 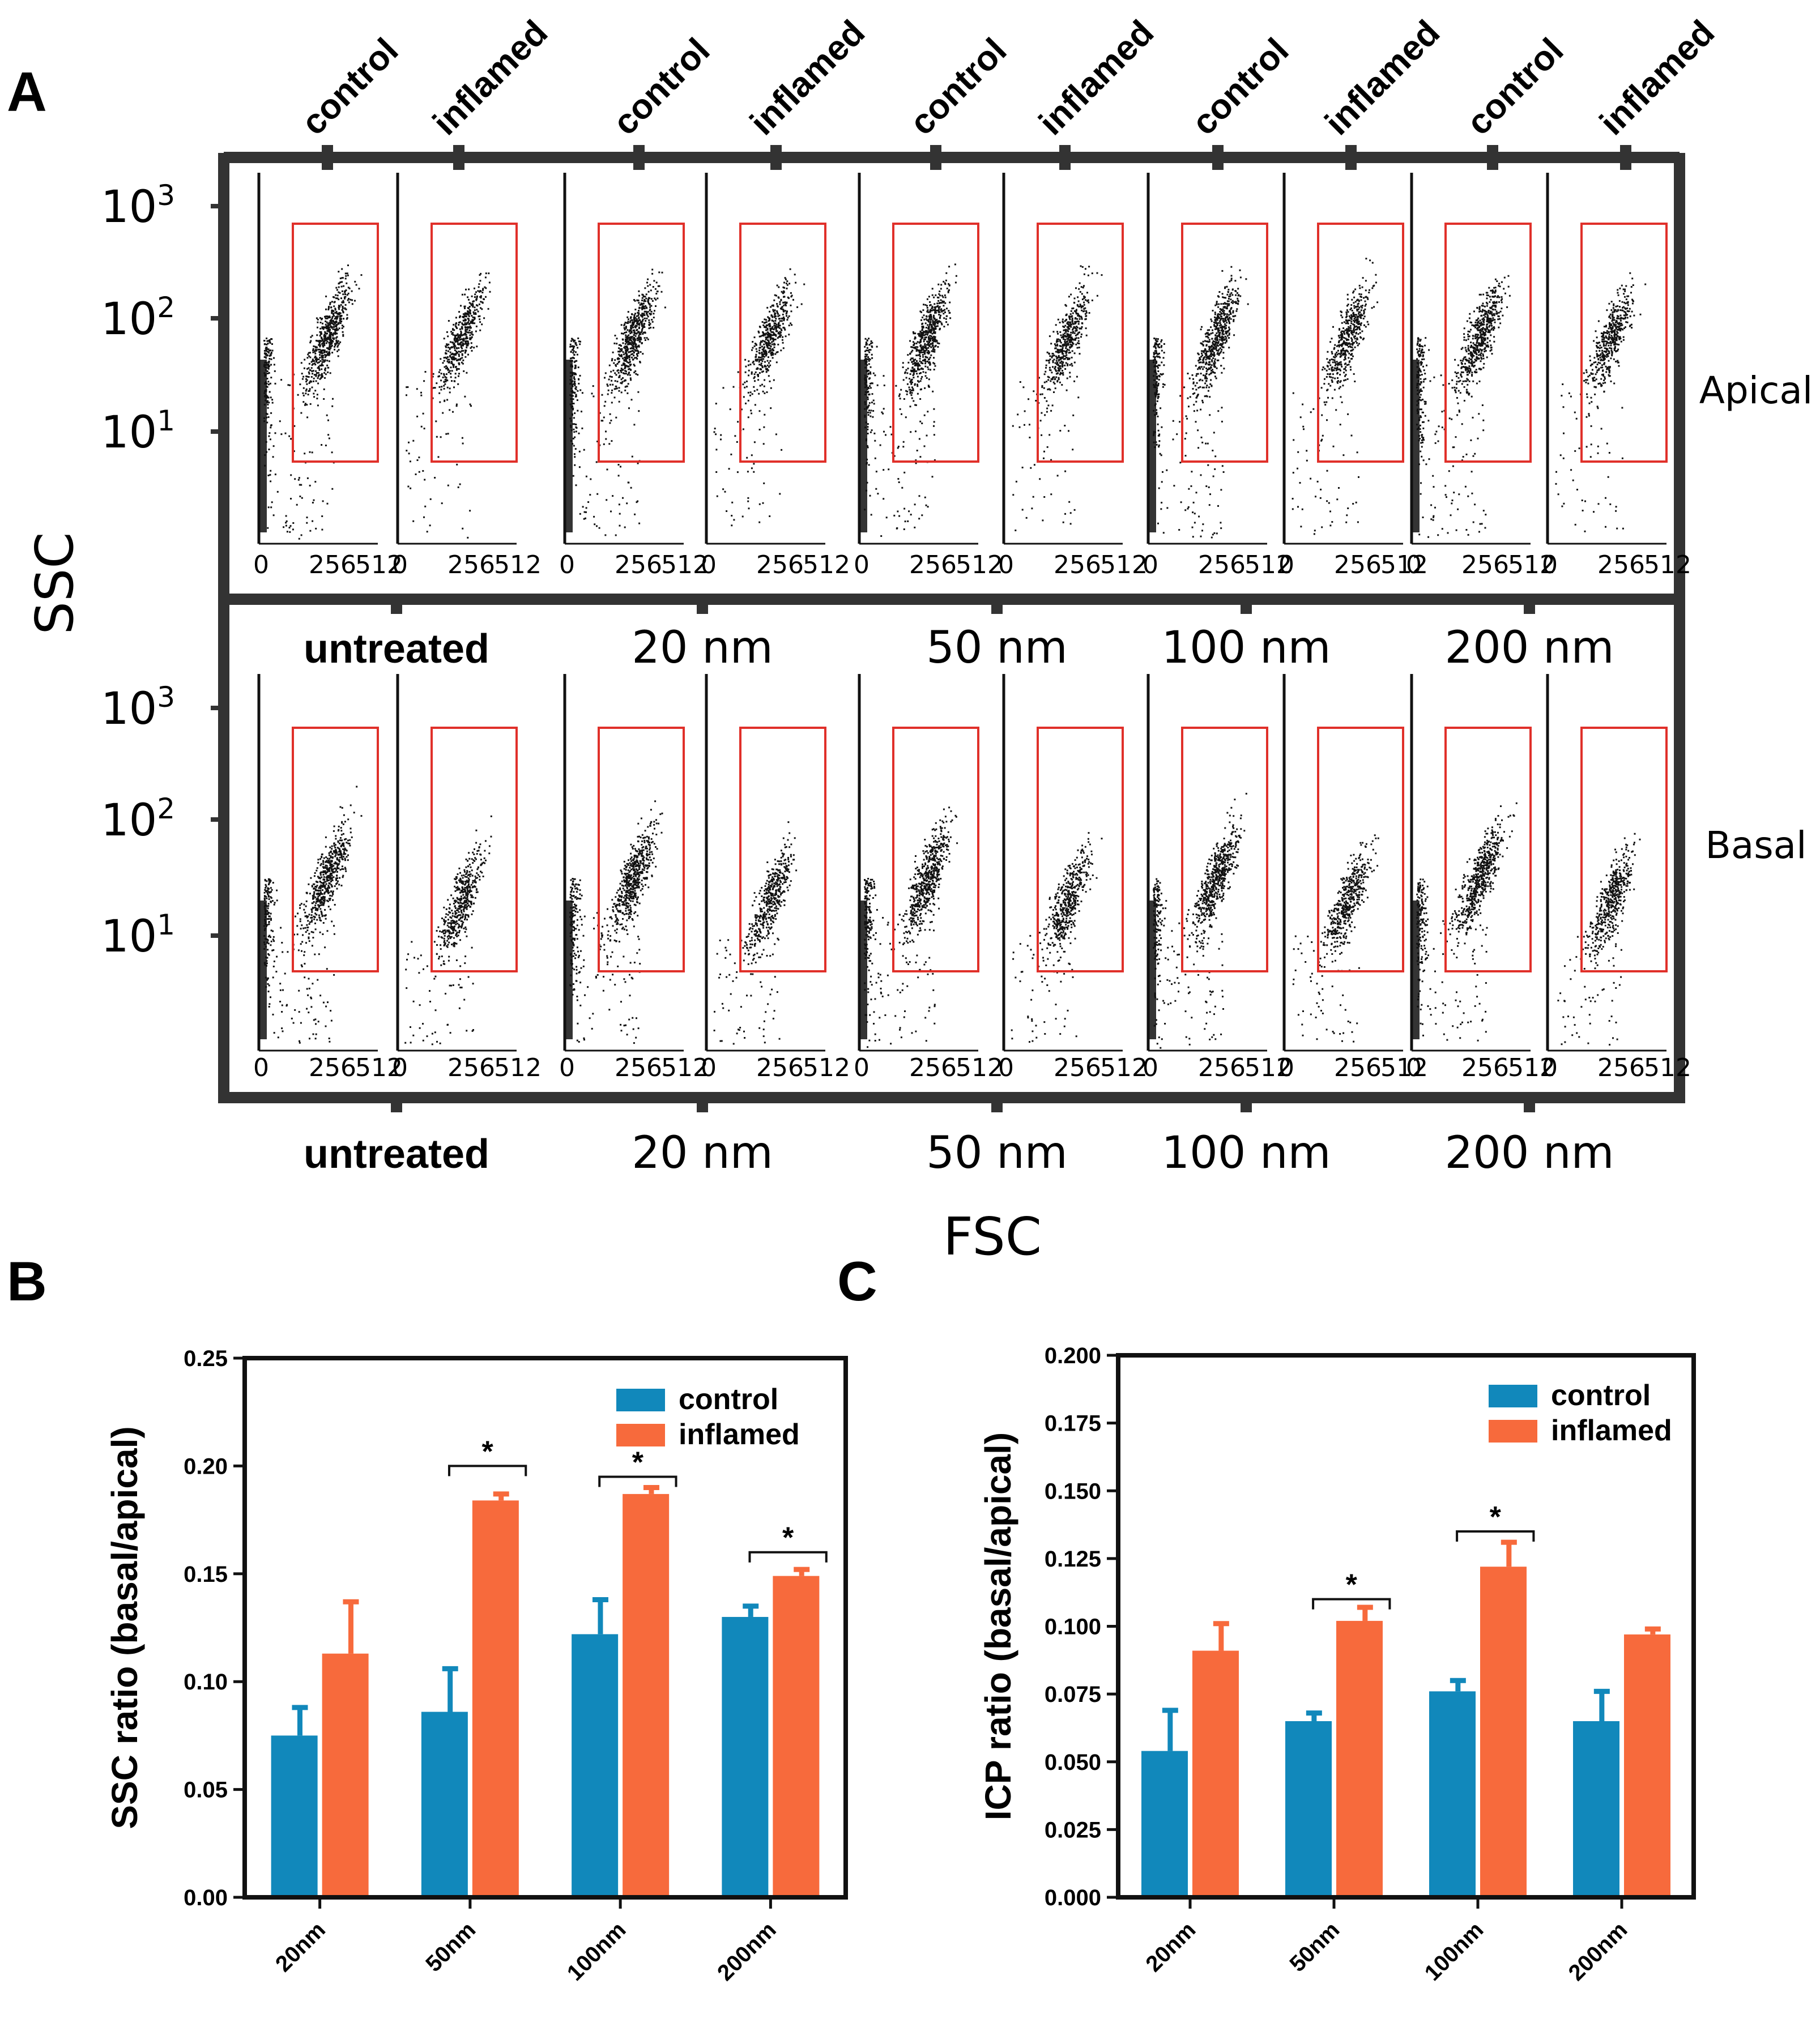 What do you see at coordinates (1513, 1431) in the screenshot?
I see `legend-swatch-inflamed` at bounding box center [1513, 1431].